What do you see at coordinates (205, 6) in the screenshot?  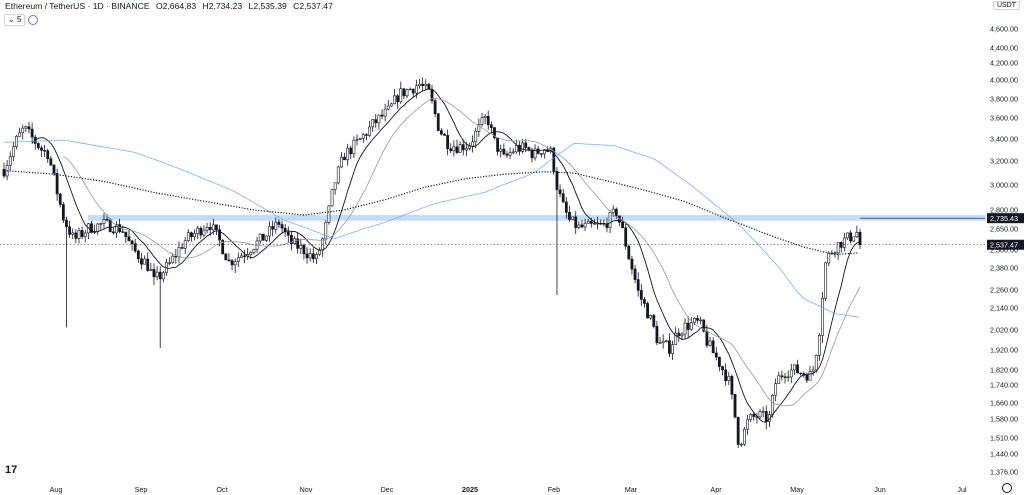 I see `high-label: H` at bounding box center [205, 6].